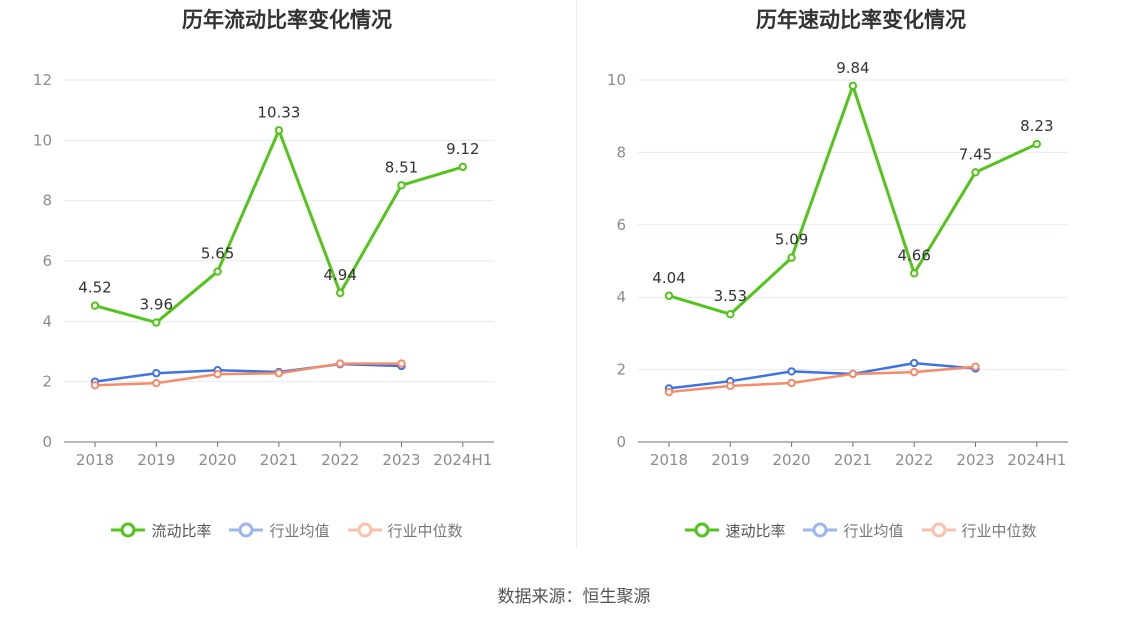  What do you see at coordinates (668, 278) in the screenshot?
I see `data-label: 4.04` at bounding box center [668, 278].